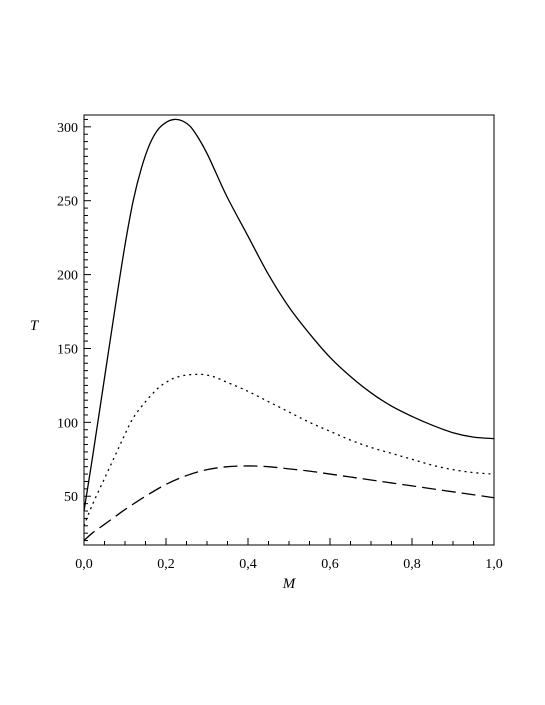 The image size is (545, 705). I want to click on y-axis-label: T, so click(35, 326).